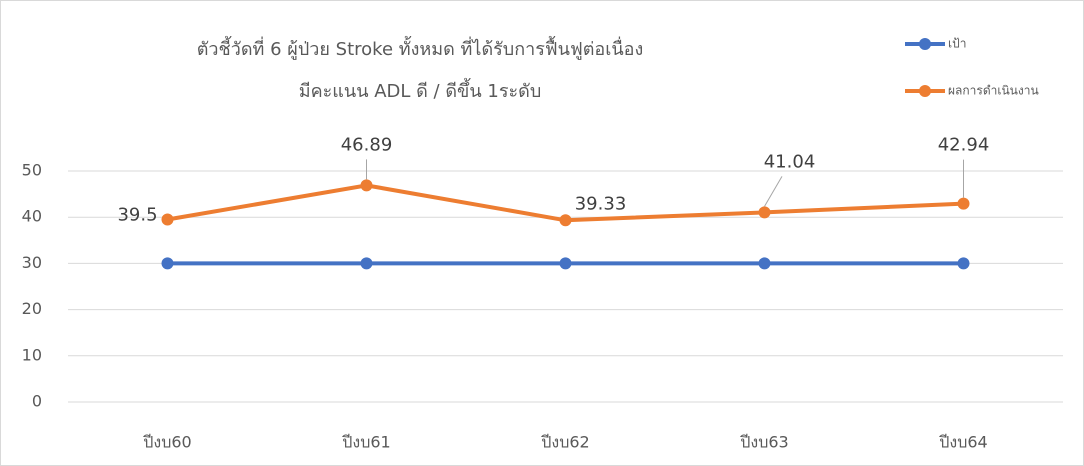 The image size is (1084, 466). Describe the element at coordinates (32, 170) in the screenshot. I see `y-tick-label: 50` at that location.